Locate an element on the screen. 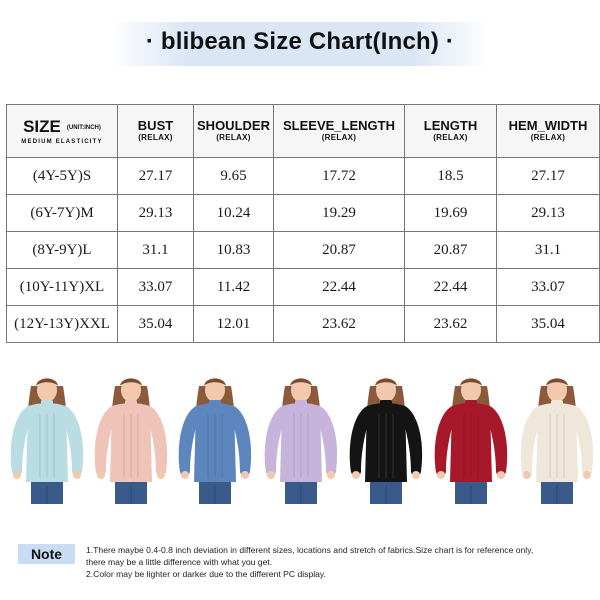  column-header-label: HEM_WIDTH is located at coordinates (548, 125).